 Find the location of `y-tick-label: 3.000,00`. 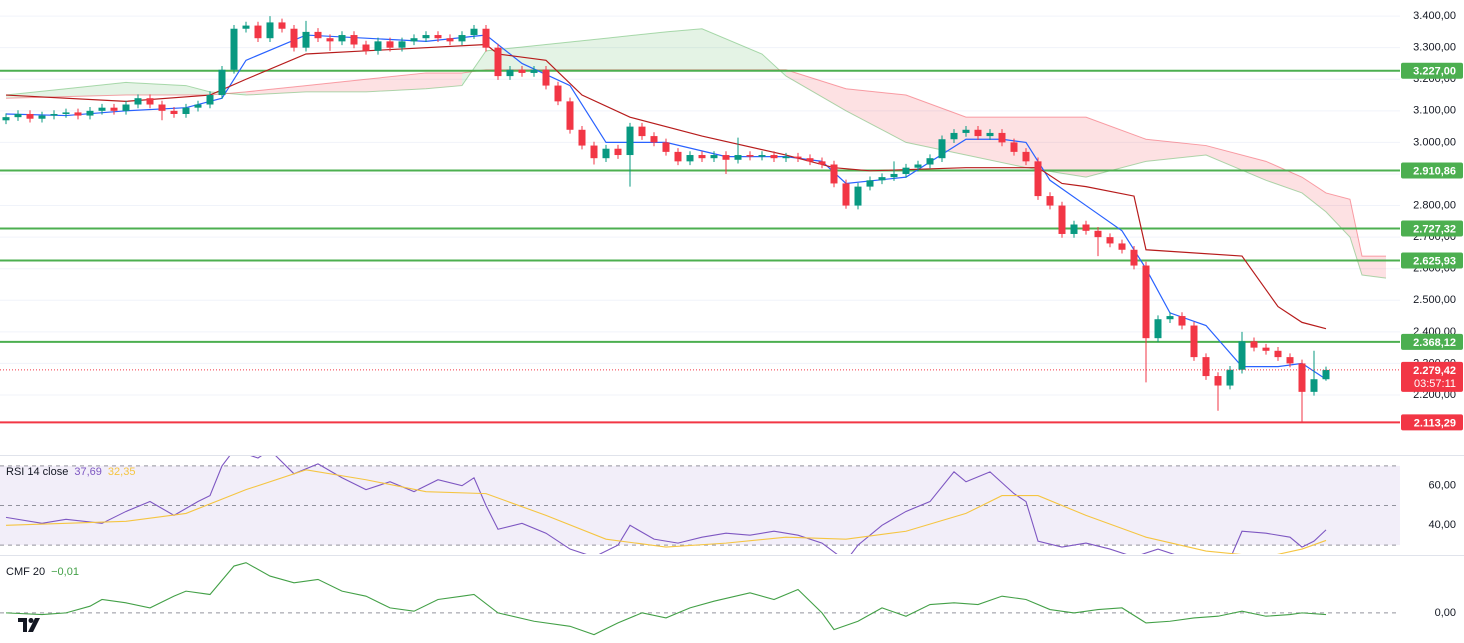

y-tick-label: 3.000,00 is located at coordinates (1434, 142).